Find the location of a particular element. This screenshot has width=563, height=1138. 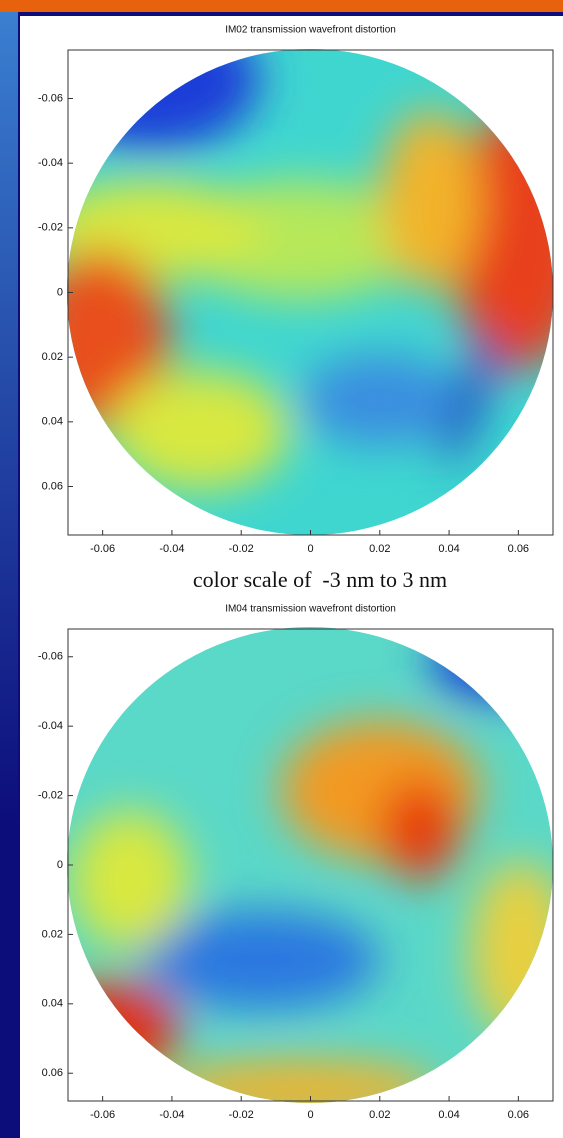

caption: color scale of -3 nm to 3 nm is located at coordinates (320, 579).